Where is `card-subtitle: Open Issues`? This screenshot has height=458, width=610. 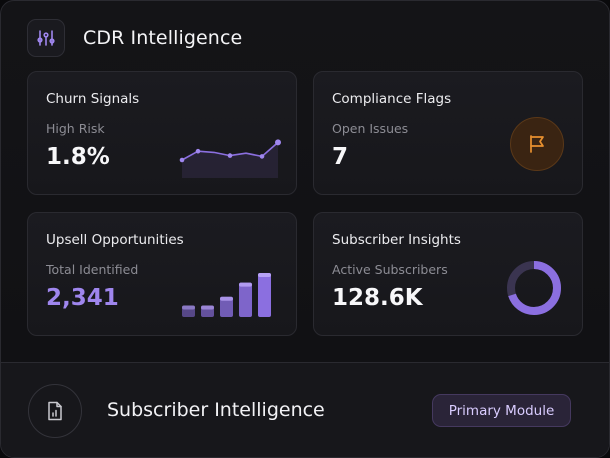 card-subtitle: Open Issues is located at coordinates (370, 128).